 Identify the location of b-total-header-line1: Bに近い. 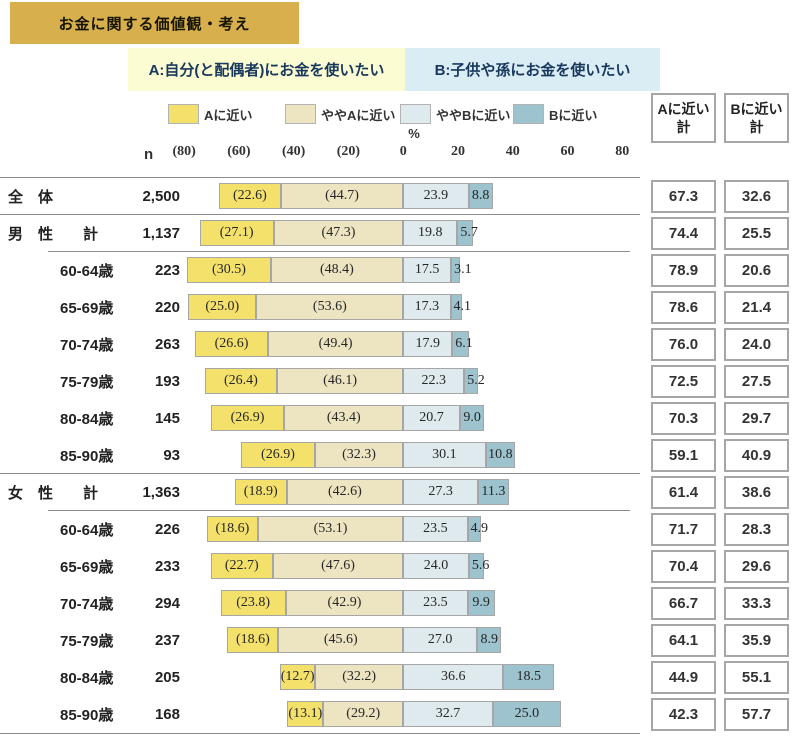
(756, 108).